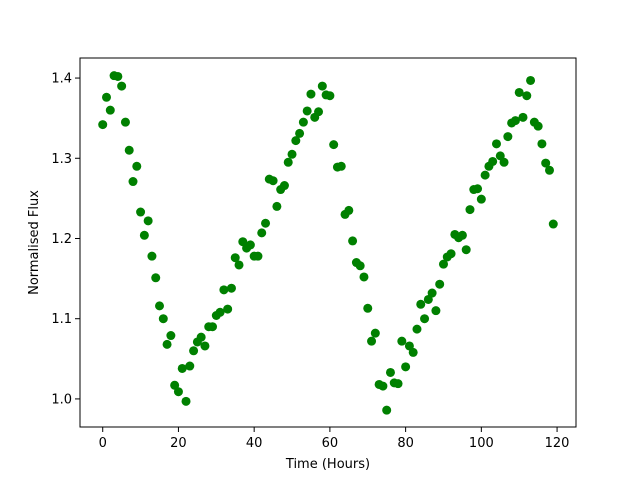 Image resolution: width=640 pixels, height=480 pixels. I want to click on y-tick-label: 1.4, so click(61, 79).